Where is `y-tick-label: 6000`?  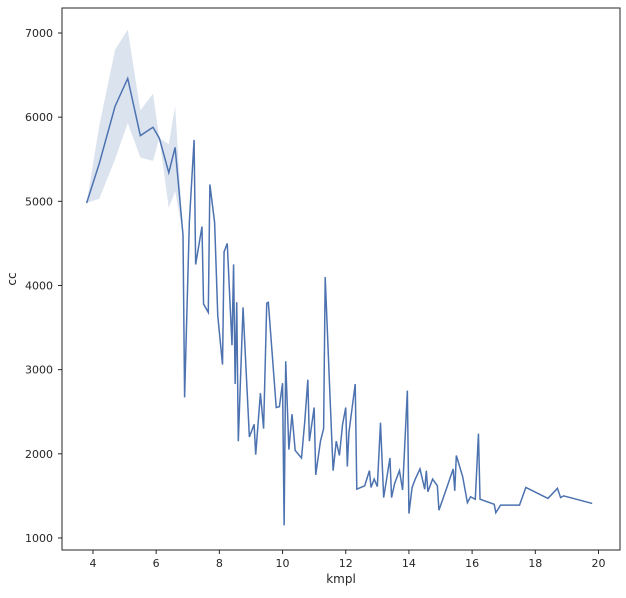
y-tick-label: 6000 is located at coordinates (39, 117).